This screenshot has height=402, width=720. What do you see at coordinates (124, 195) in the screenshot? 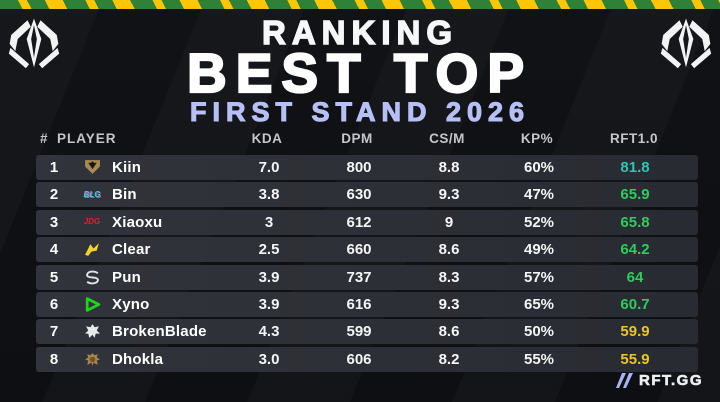
I see `player-name: Bin` at bounding box center [124, 195].